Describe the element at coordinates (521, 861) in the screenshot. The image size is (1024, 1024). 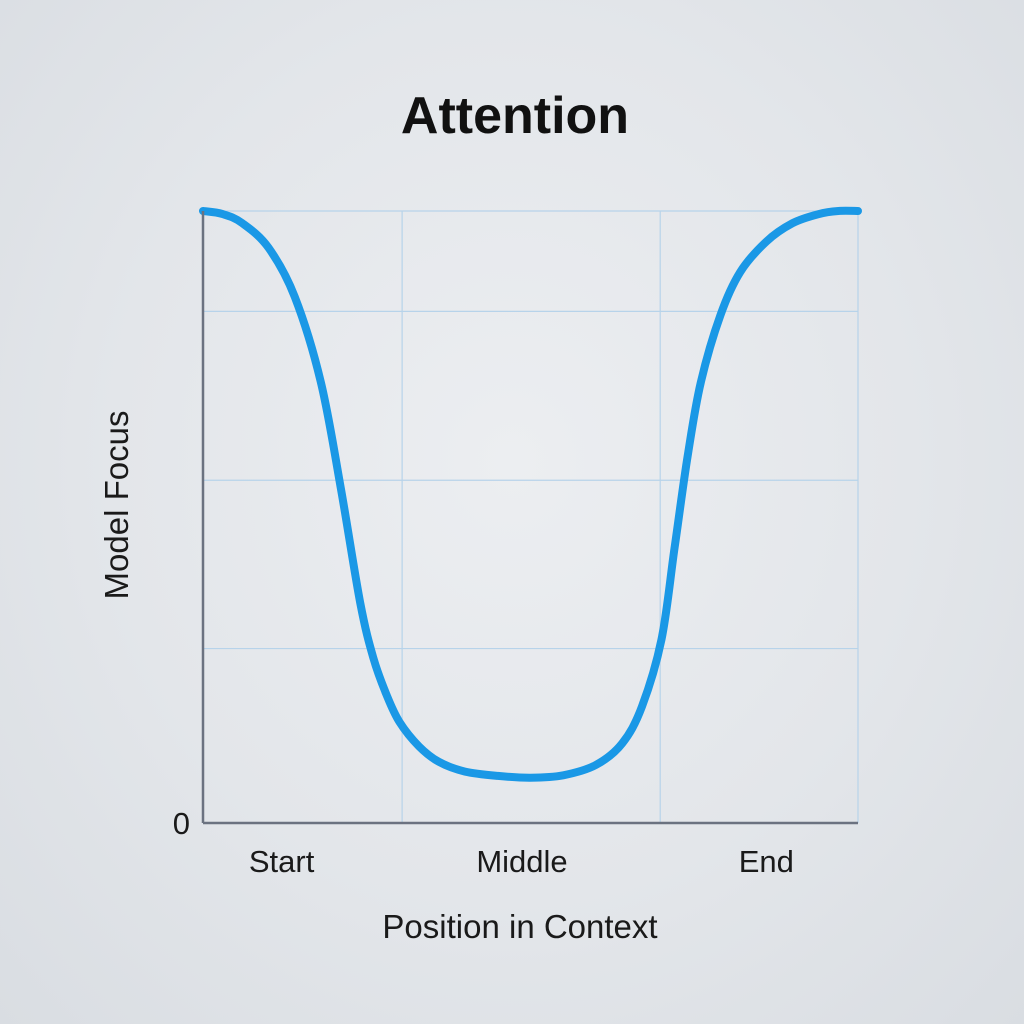
I see `x-tick-label-middle: Middle` at that location.